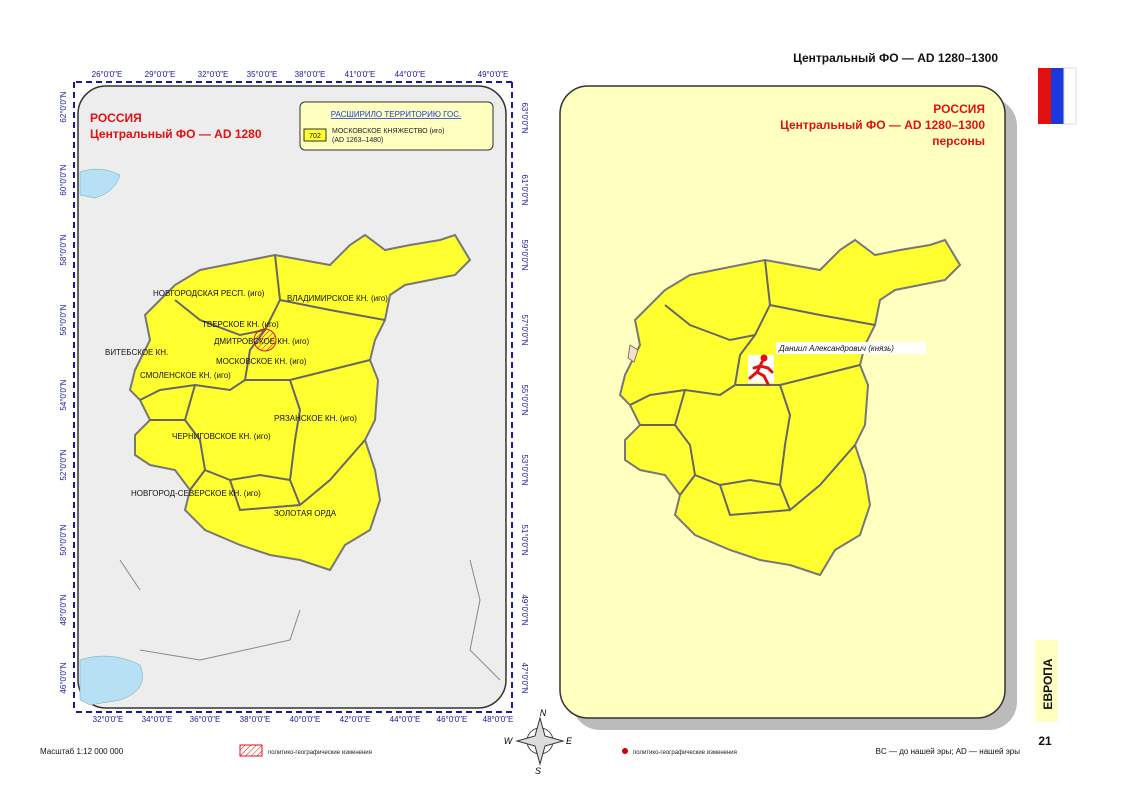 Image resolution: width=1122 pixels, height=794 pixels. Describe the element at coordinates (538, 742) in the screenshot. I see `compass: N W E S` at that location.